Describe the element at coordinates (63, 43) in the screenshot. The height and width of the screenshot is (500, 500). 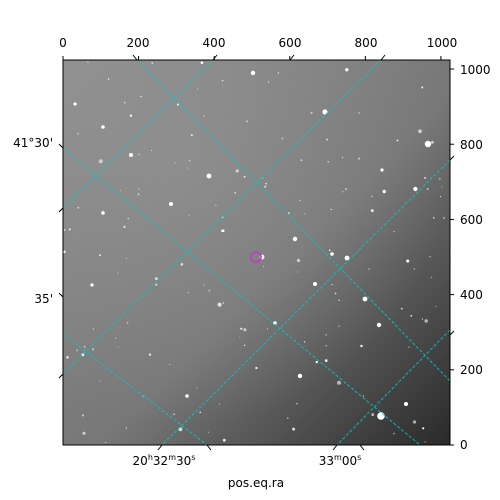
I see `top-tick-label: 0` at that location.